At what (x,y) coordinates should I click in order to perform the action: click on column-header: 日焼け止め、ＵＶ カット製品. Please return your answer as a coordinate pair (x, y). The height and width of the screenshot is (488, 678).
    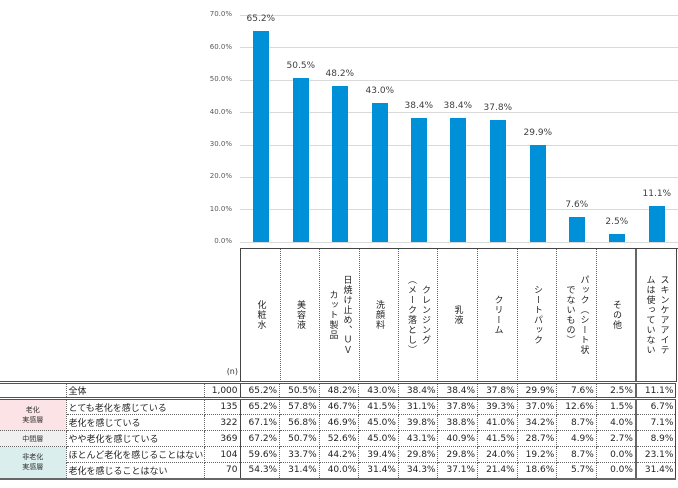
    Looking at the image, I should click on (340, 315).